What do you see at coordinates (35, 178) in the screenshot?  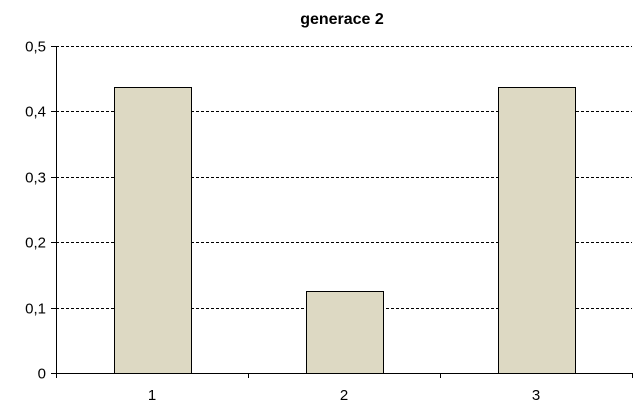 I see `y-tick-label: 0,3` at bounding box center [35, 178].